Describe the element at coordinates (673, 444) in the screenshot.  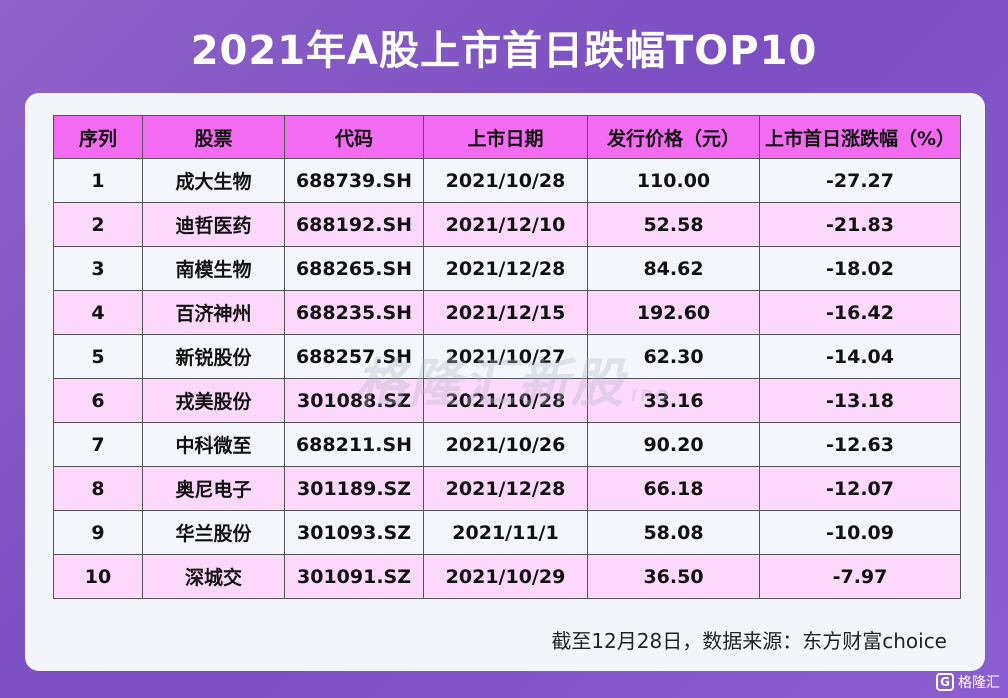
I see `cell-issue-price: 90.20` at that location.